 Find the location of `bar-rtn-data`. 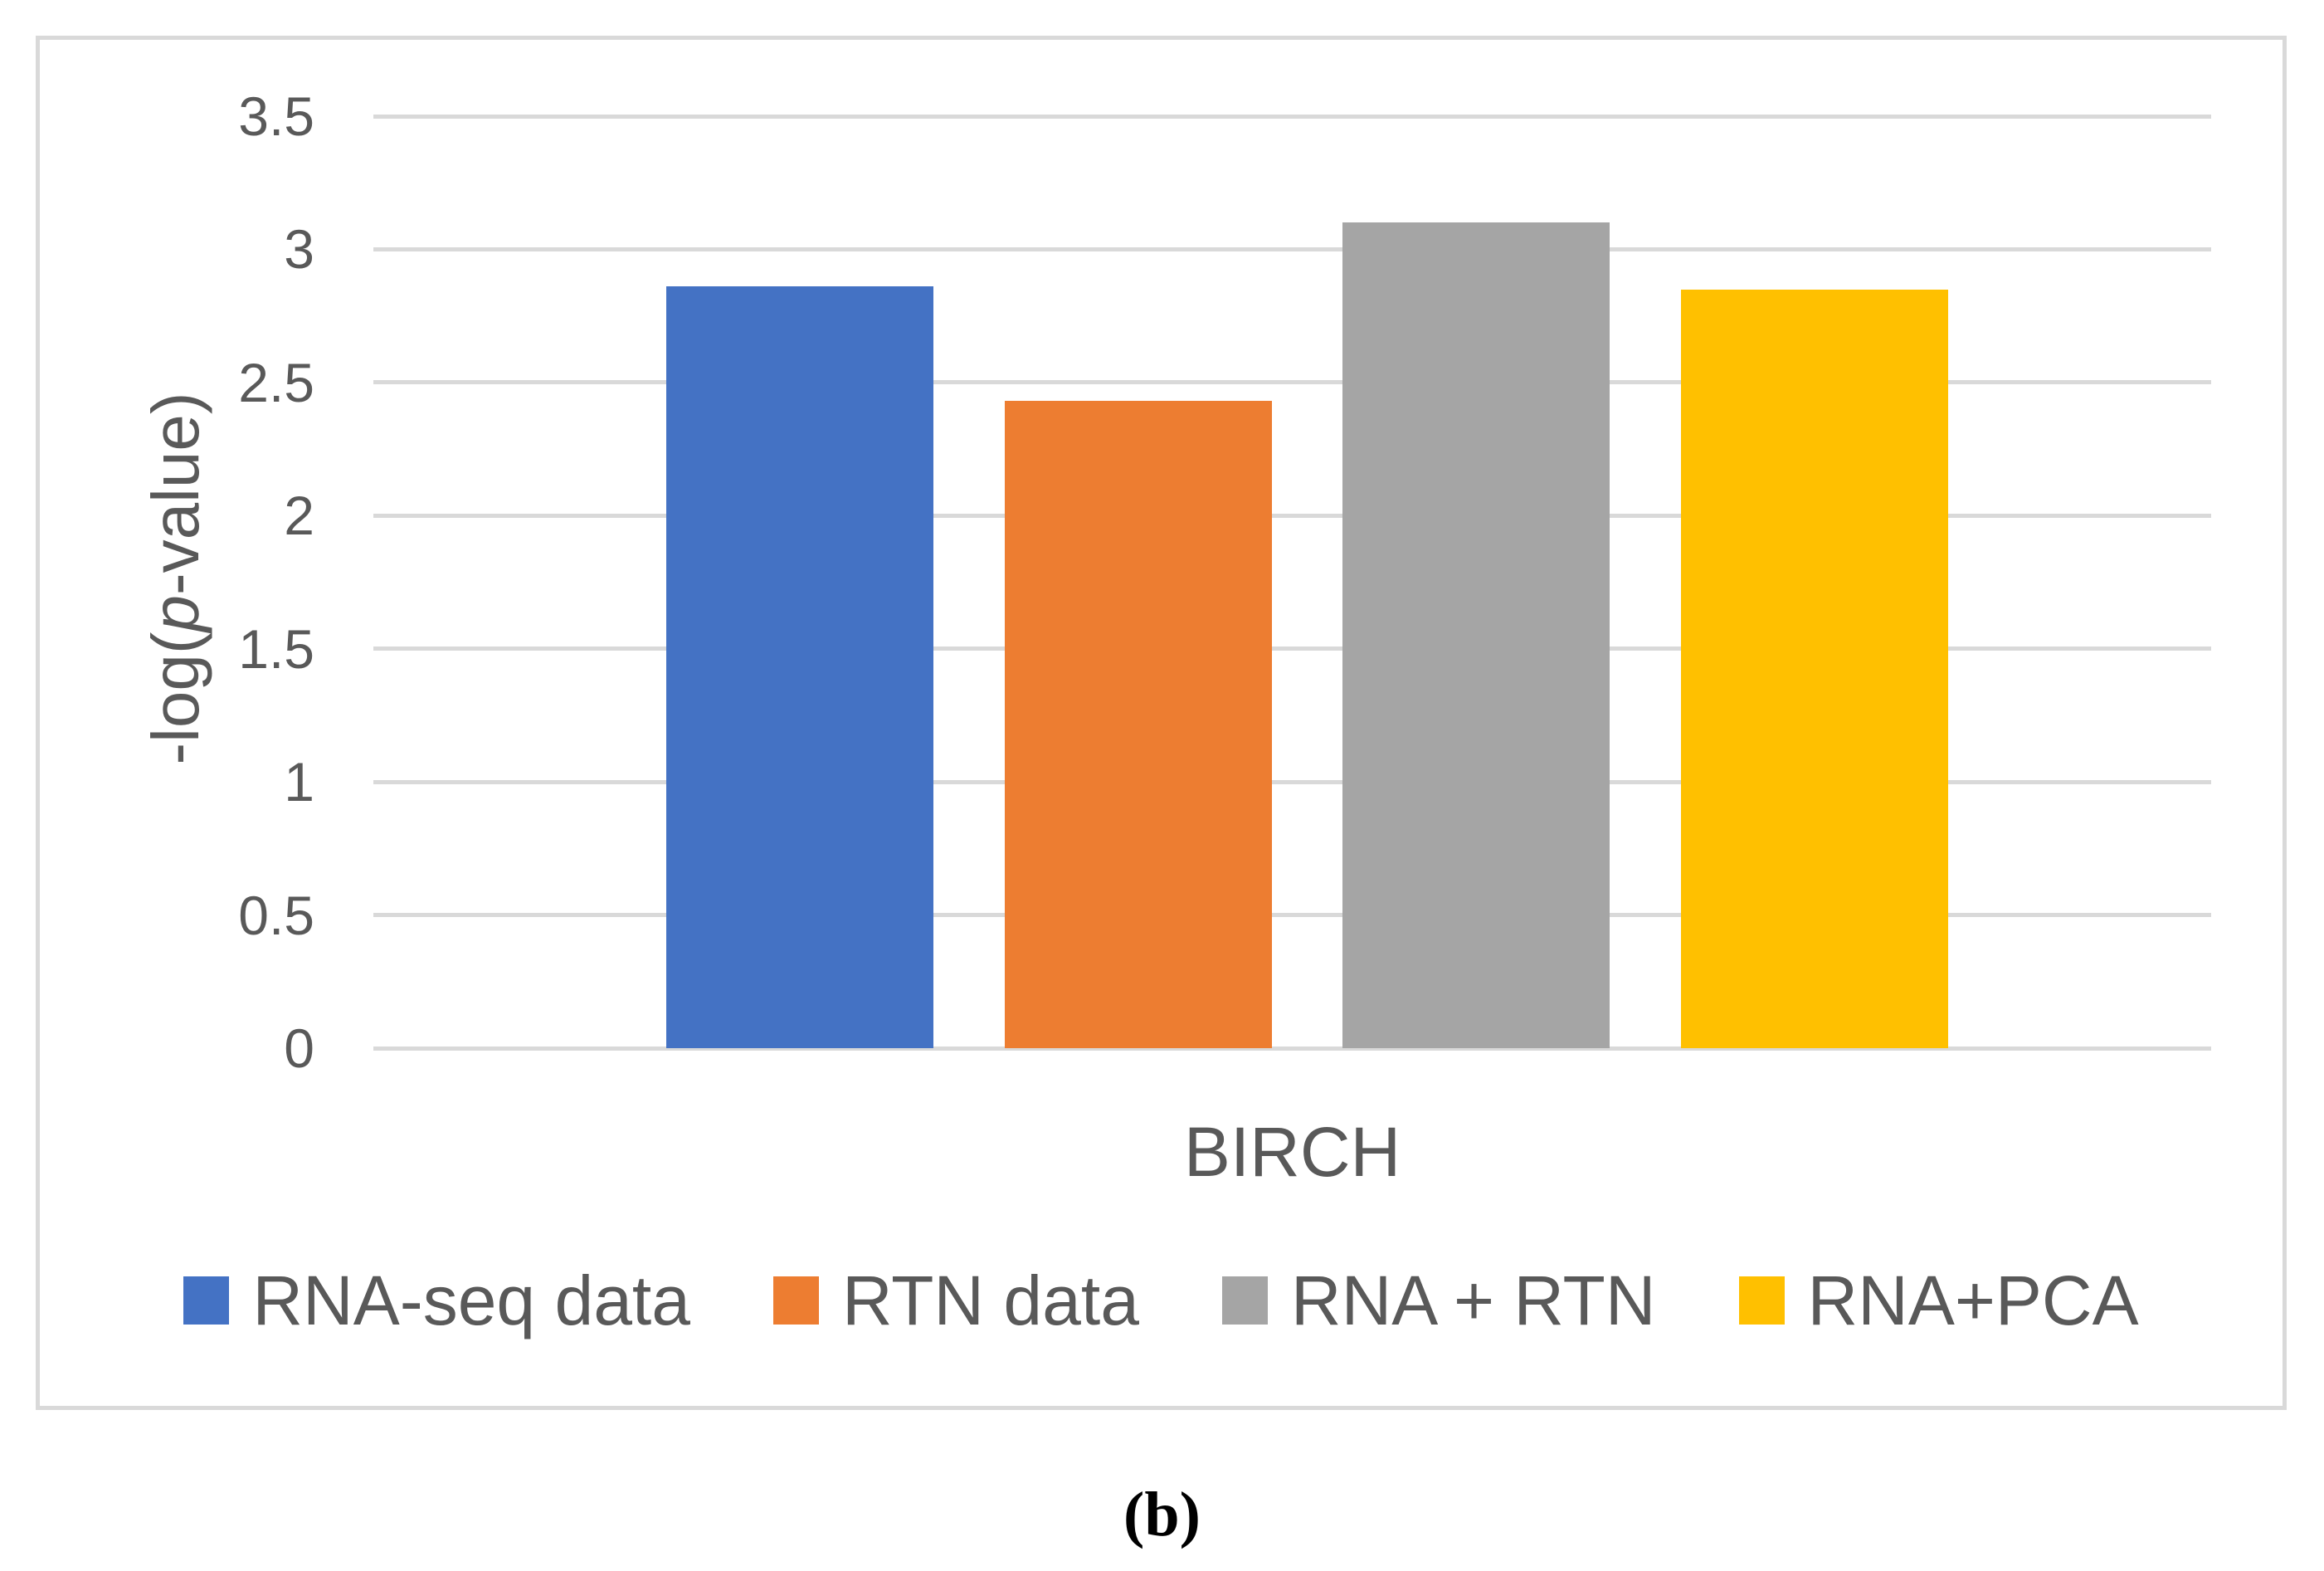

bar-rtn-data is located at coordinates (1138, 724).